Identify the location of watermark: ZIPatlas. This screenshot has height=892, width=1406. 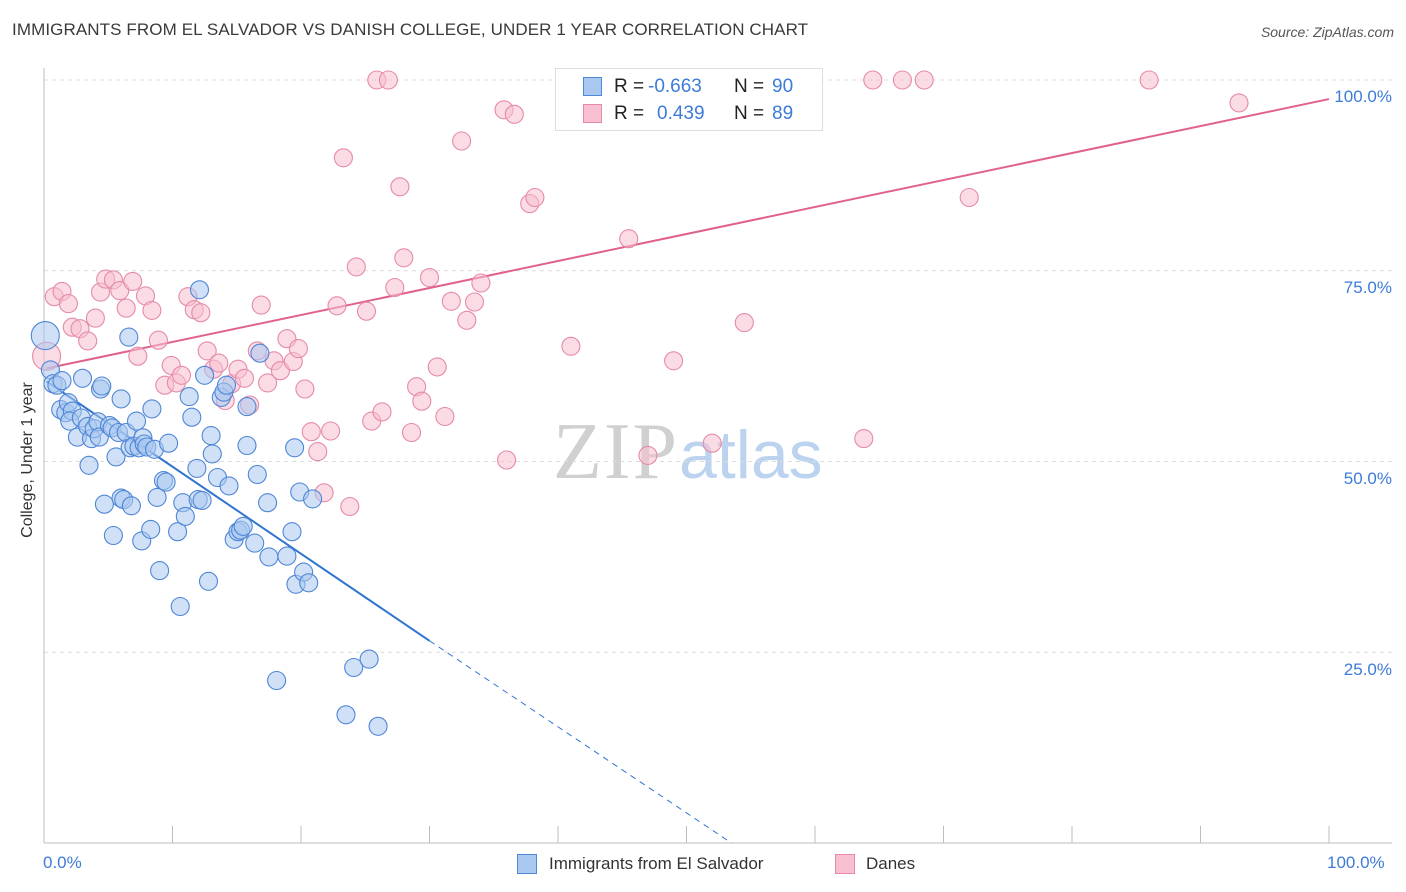
(688, 451).